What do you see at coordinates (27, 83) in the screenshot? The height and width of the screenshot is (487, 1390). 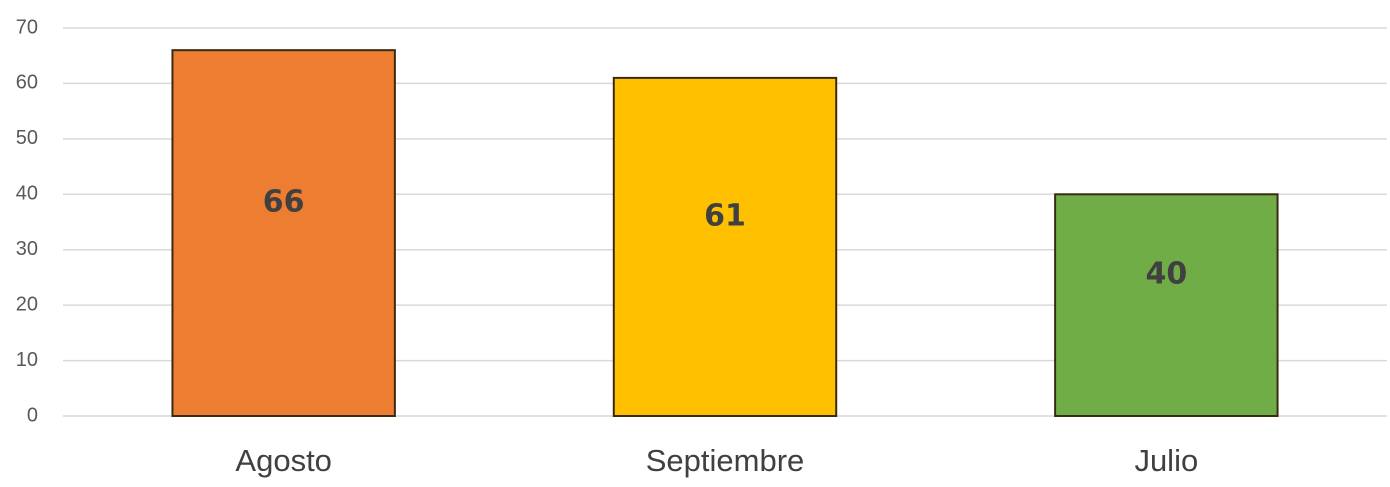 I see `y-tick-label: 60` at bounding box center [27, 83].